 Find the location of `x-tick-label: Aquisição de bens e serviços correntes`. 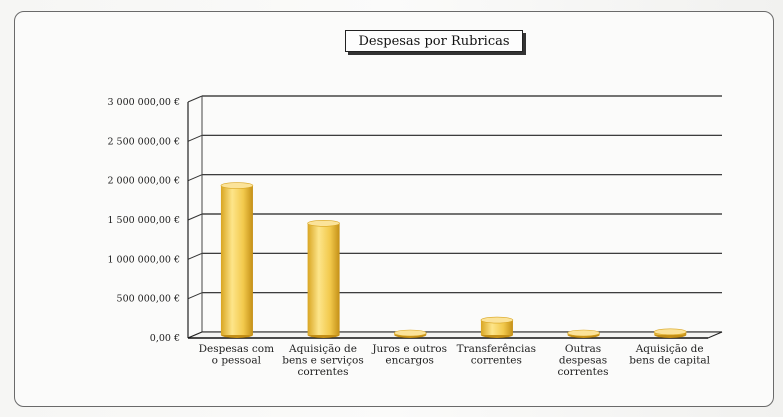

x-tick-label: Aquisição de bens e serviços correntes is located at coordinates (322, 360).